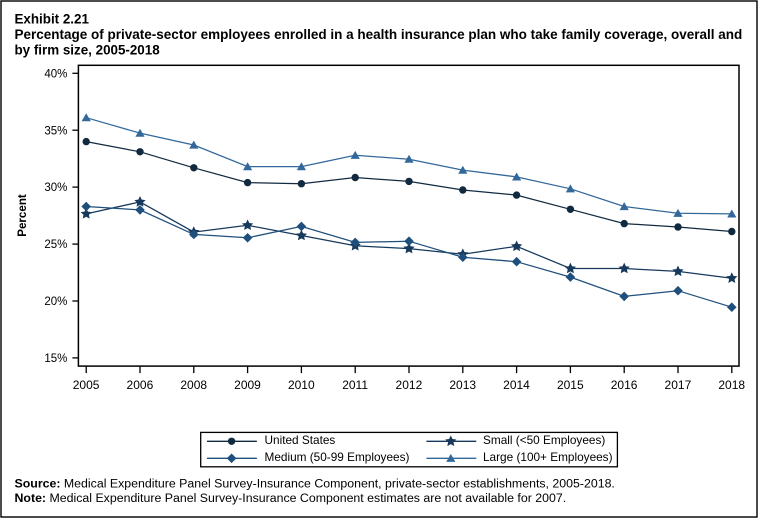 This screenshot has height=523, width=758. Describe the element at coordinates (88, 49) in the screenshot. I see `svg-text: by firm size, 2005-2018` at that location.